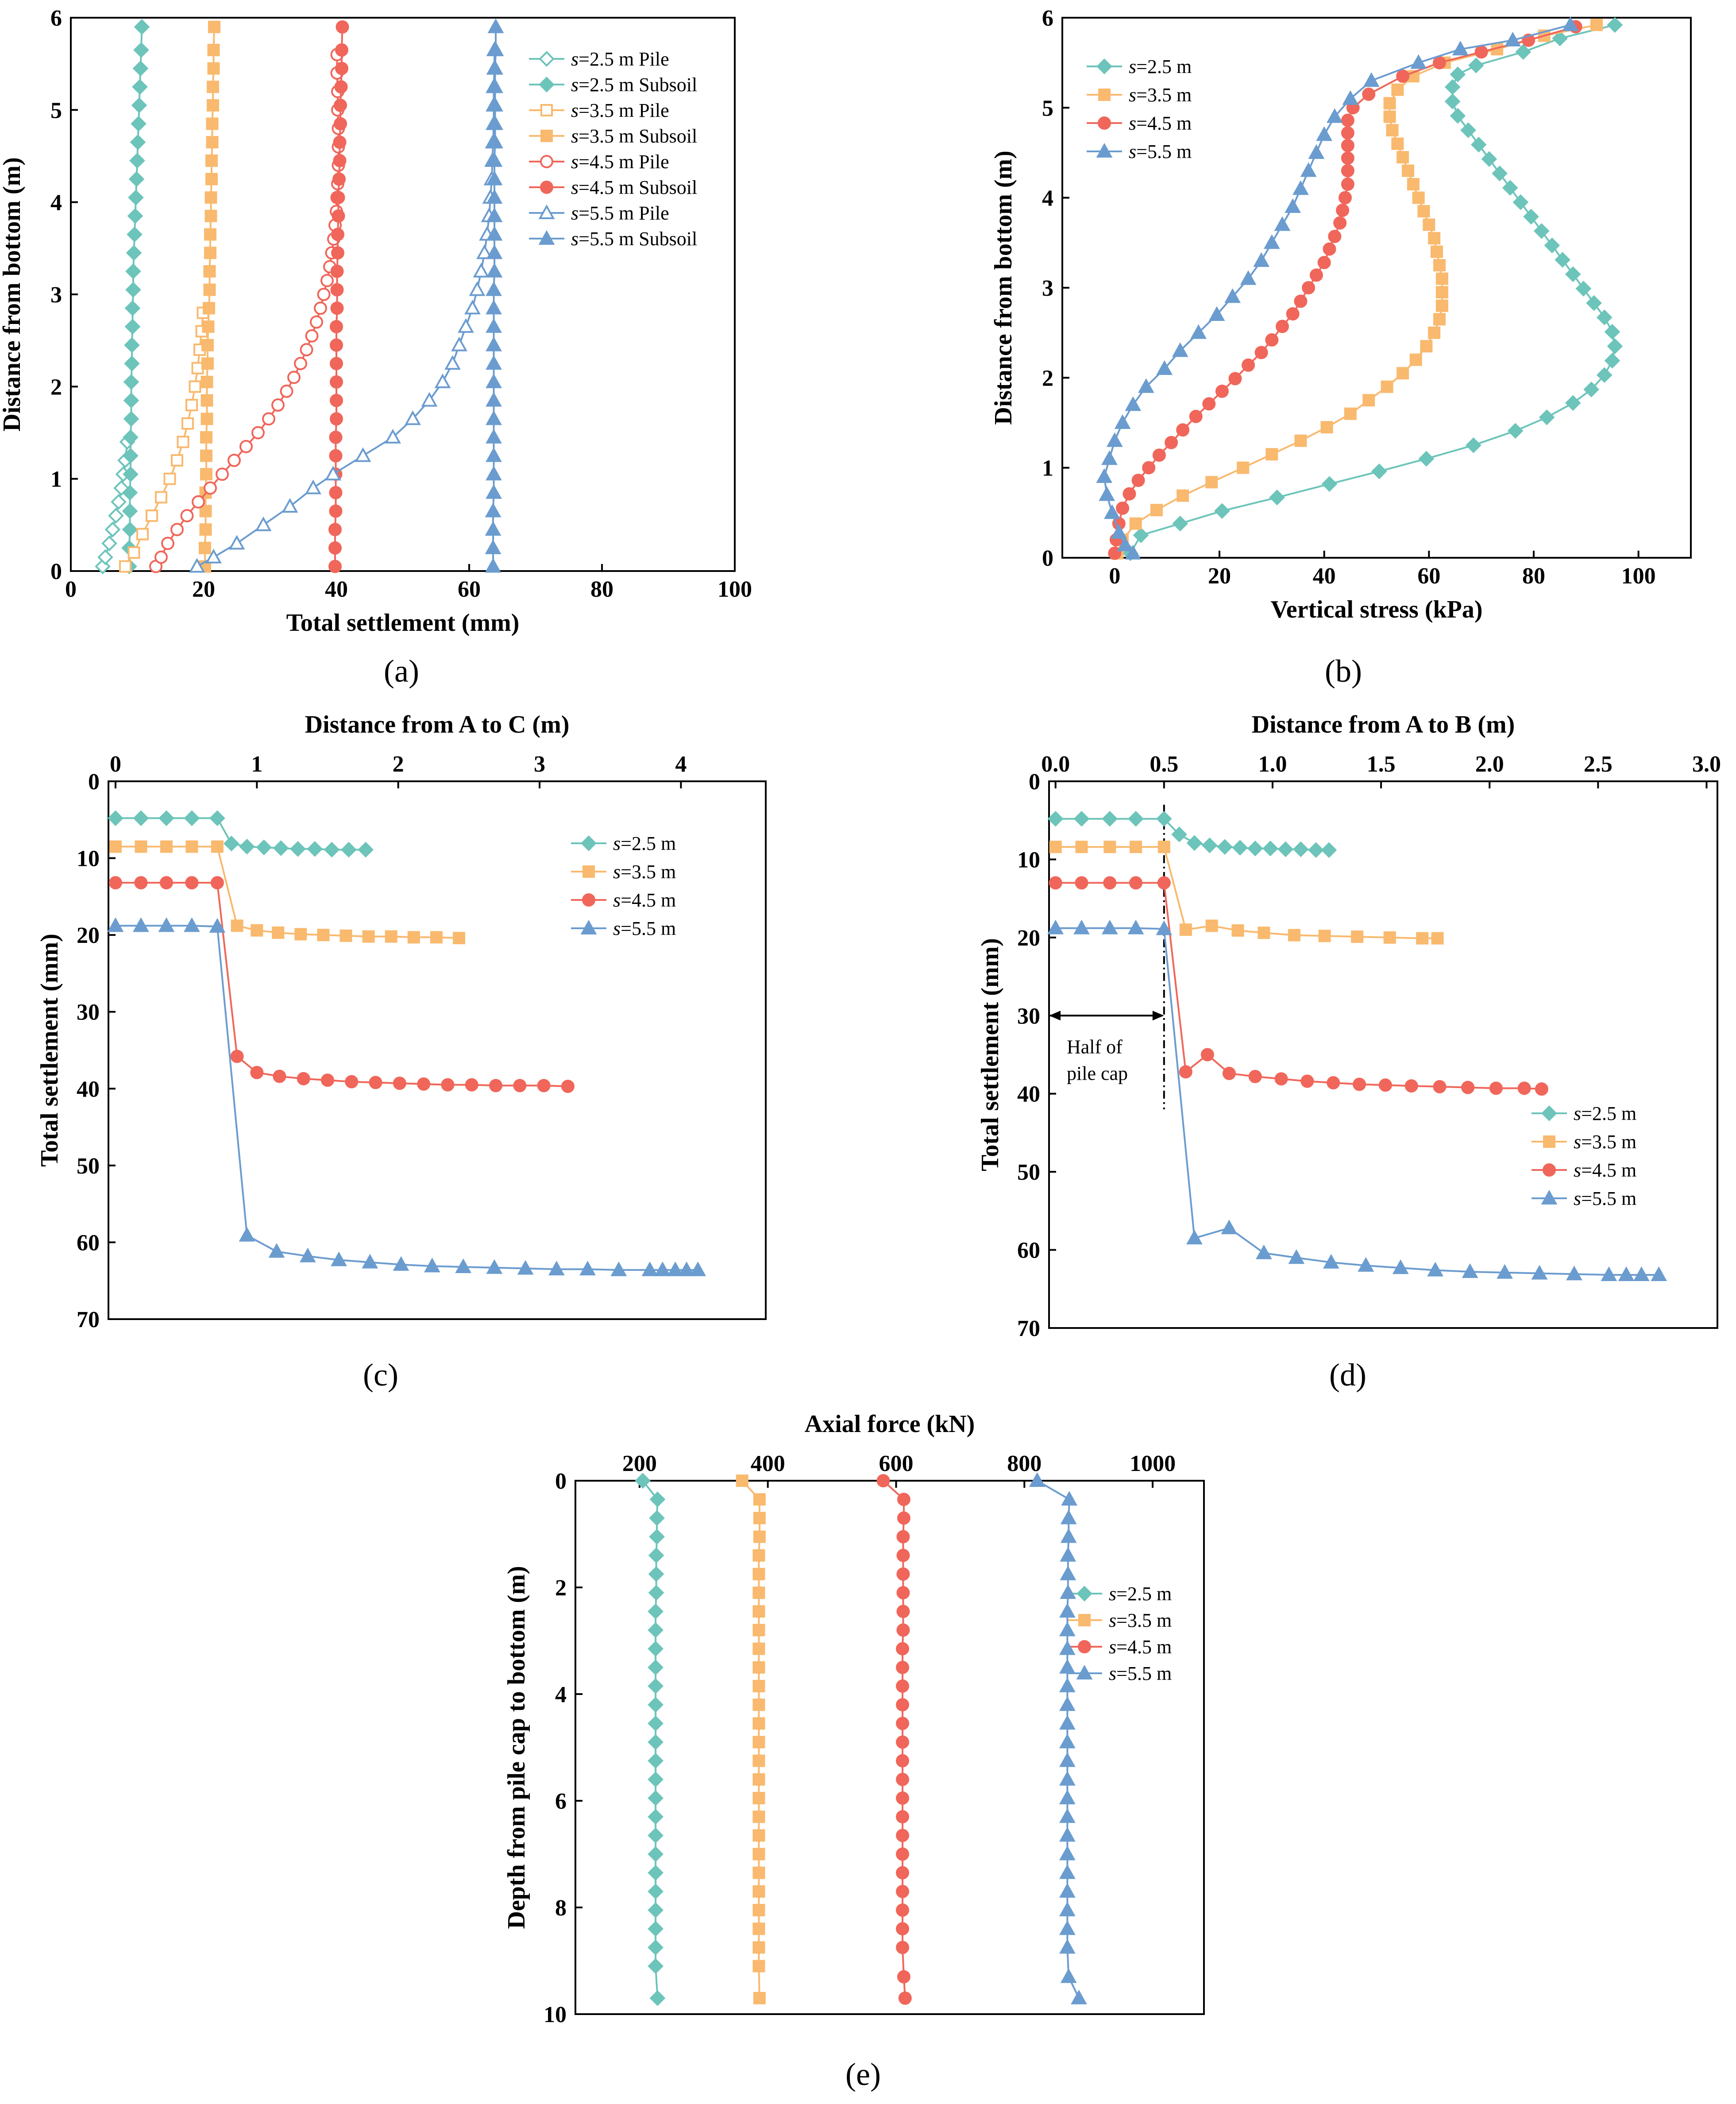  I want to click on legend-label: s=4.5 m, so click(1605, 1170).